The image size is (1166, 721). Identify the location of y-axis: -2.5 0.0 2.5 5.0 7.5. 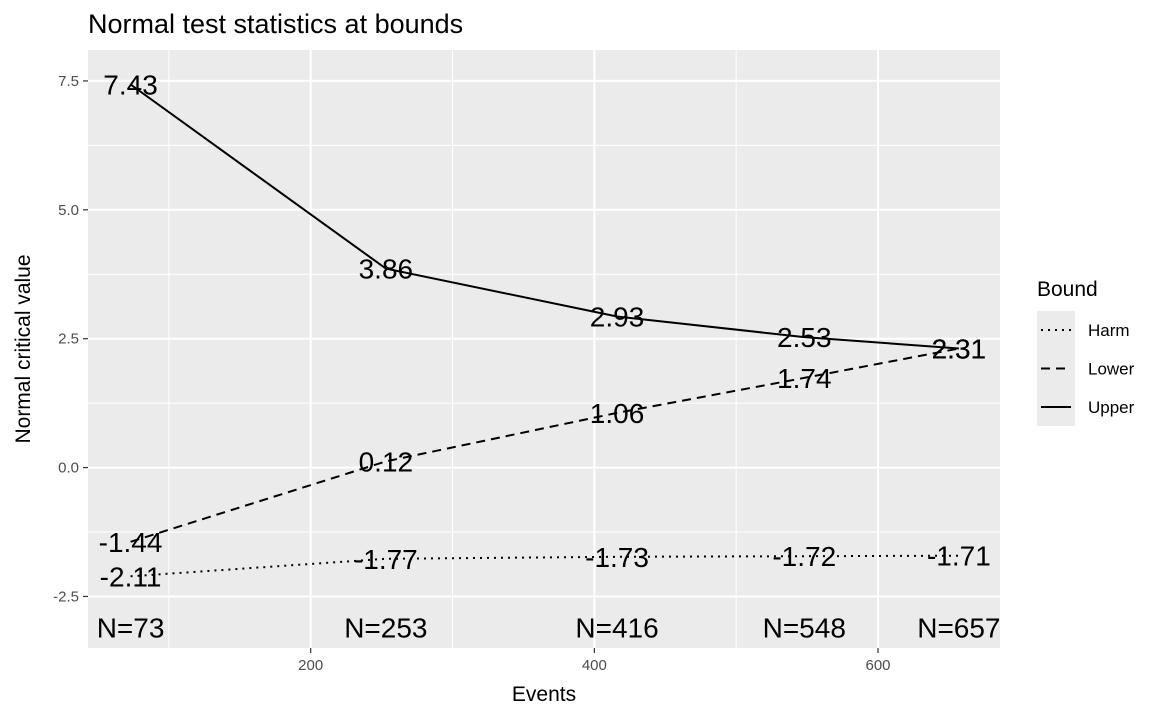
(70, 339).